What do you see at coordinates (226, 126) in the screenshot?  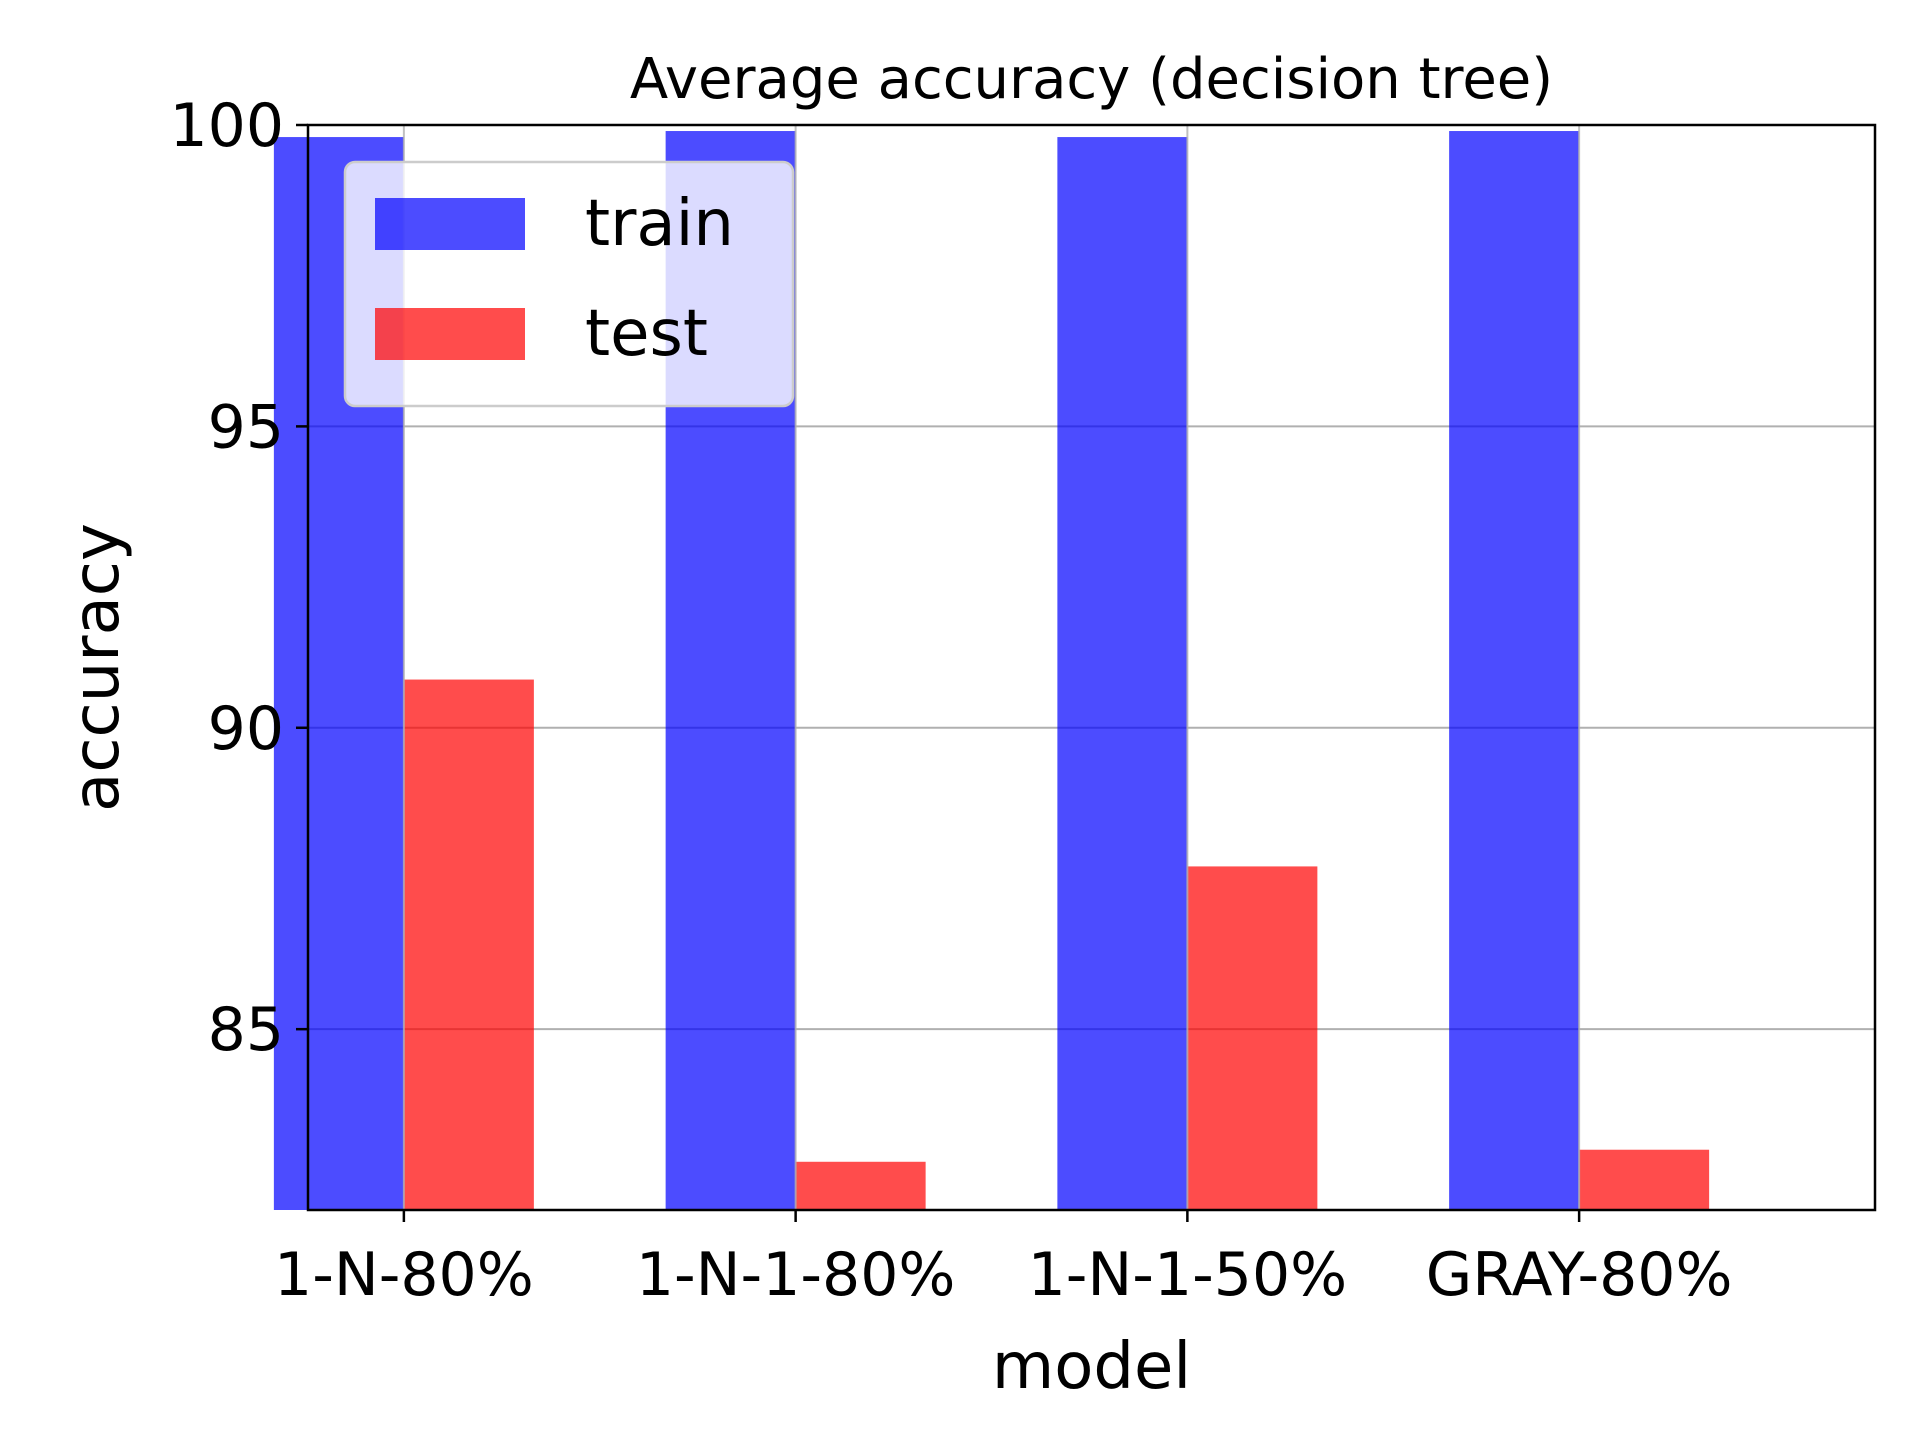 I see `y-tick-label: 100` at bounding box center [226, 126].